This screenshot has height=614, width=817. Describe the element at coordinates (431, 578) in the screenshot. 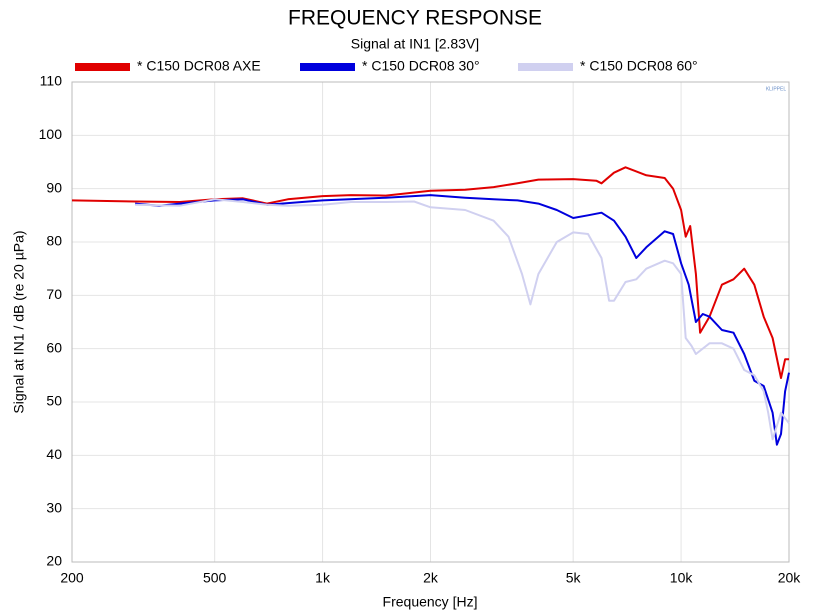

I see `x-tick-label: 2k` at that location.